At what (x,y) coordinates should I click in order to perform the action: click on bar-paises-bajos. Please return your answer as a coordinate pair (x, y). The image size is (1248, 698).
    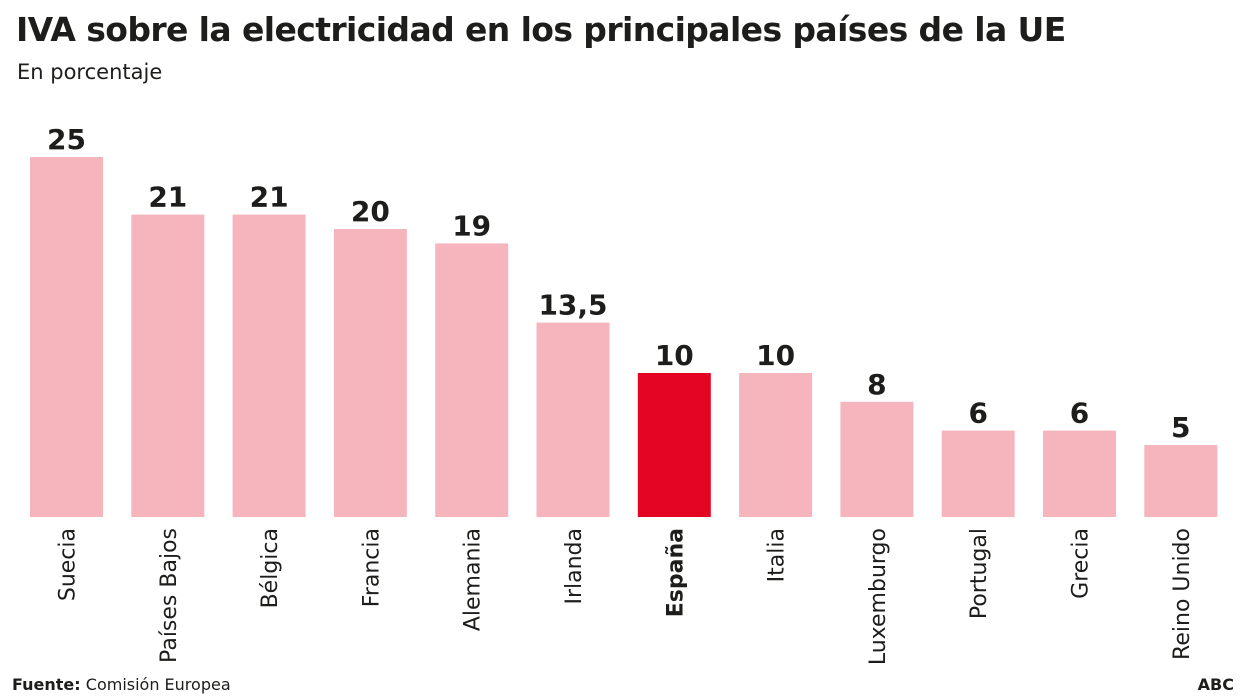
    Looking at the image, I should click on (168, 365).